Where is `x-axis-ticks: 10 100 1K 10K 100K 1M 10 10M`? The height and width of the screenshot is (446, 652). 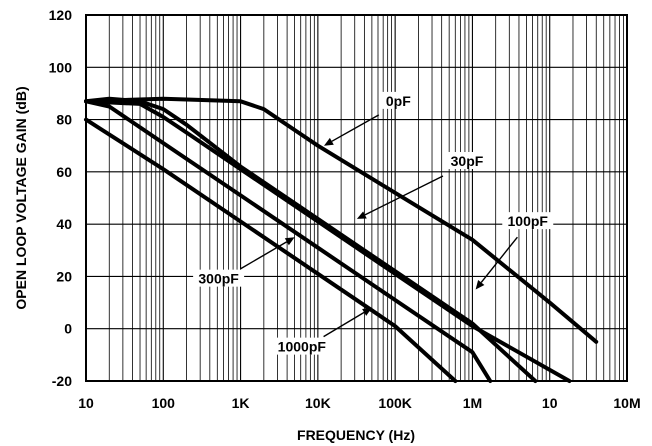
x-axis-ticks: 10 100 1K 10K 100K 1M 10 10M is located at coordinates (359, 403).